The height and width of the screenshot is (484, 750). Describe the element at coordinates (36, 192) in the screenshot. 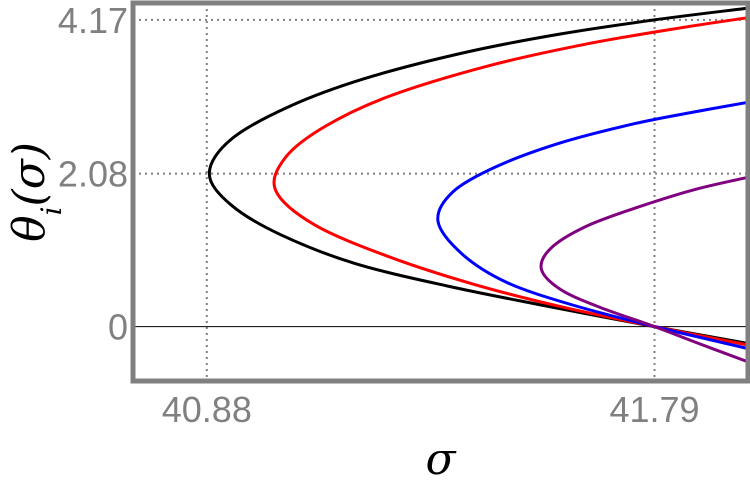

I see `y-axis-label: θi(σ)` at that location.